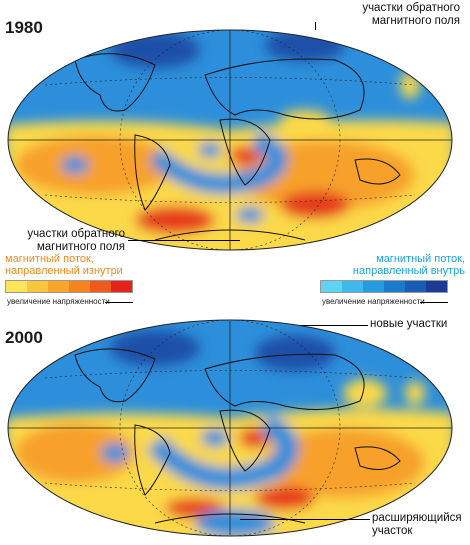 This screenshot has height=545, width=470. I want to click on legend-warm-scale, so click(69, 286).